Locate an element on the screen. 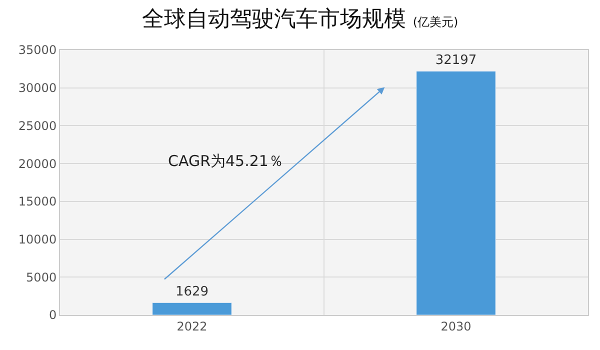  annotation: CAGR为45.21％ is located at coordinates (226, 161).